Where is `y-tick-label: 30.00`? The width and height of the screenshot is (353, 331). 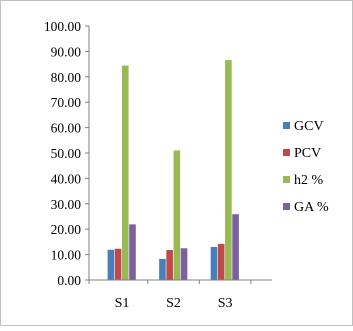 y-tick-label: 30.00 is located at coordinates (66, 204).